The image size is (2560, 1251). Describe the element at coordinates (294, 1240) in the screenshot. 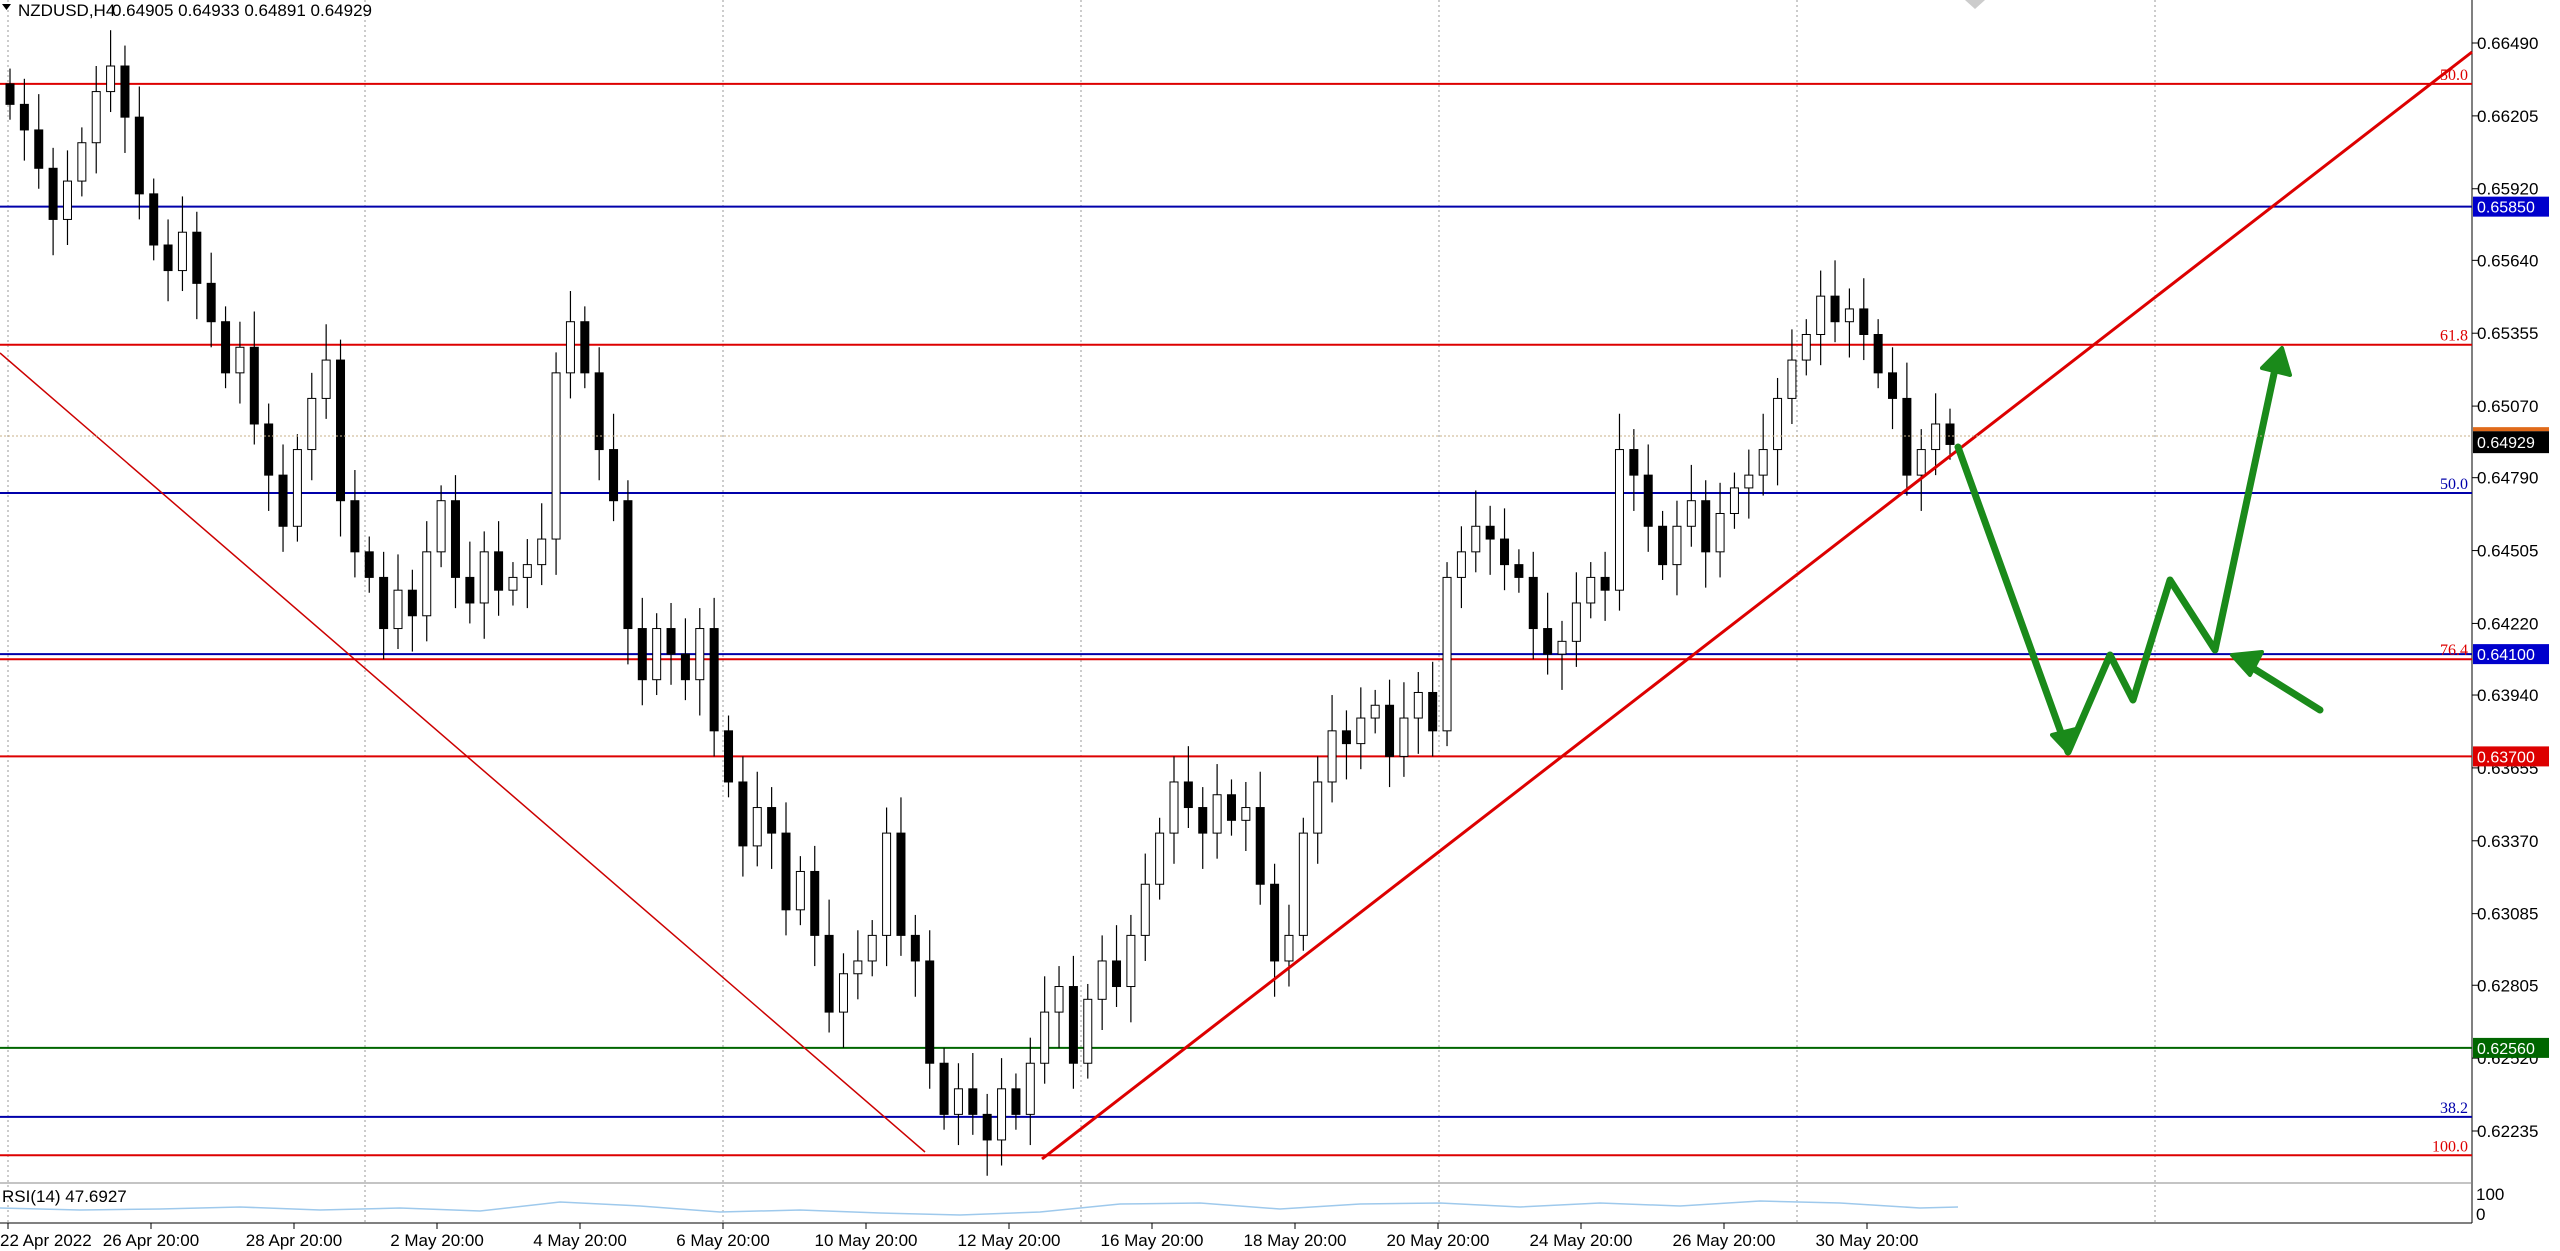

I see `x-tick-label: 28 Apr 20:00` at that location.